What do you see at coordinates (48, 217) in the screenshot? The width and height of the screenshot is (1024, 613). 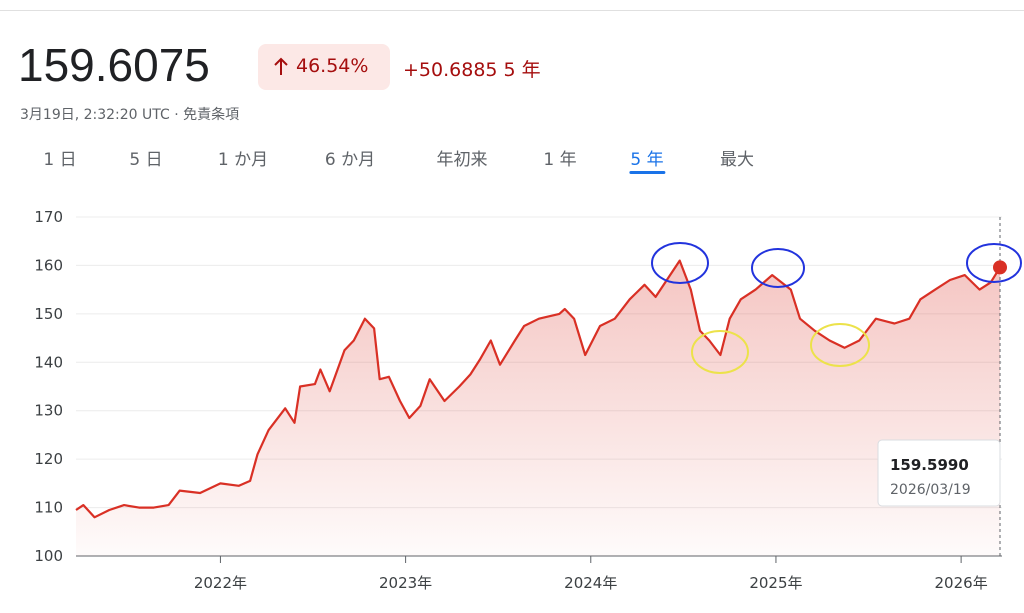 I see `y-tick-label: 170` at bounding box center [48, 217].